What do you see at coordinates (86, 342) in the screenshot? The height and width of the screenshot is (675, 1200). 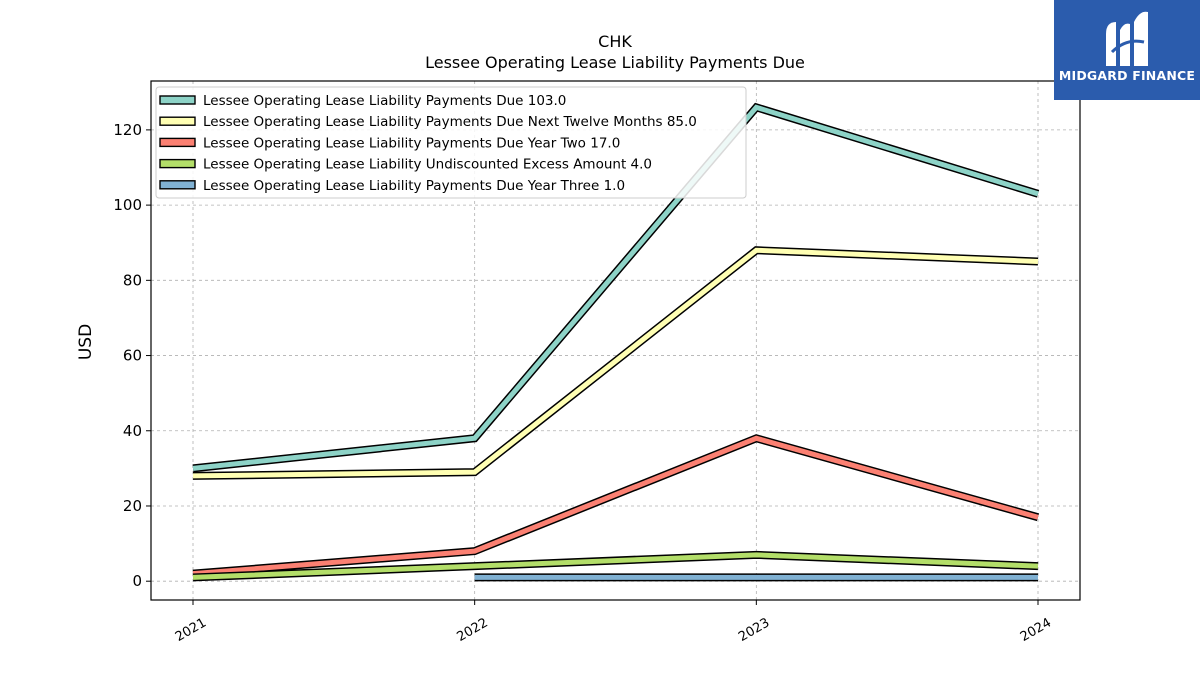 I see `y-axis-label: USD` at bounding box center [86, 342].